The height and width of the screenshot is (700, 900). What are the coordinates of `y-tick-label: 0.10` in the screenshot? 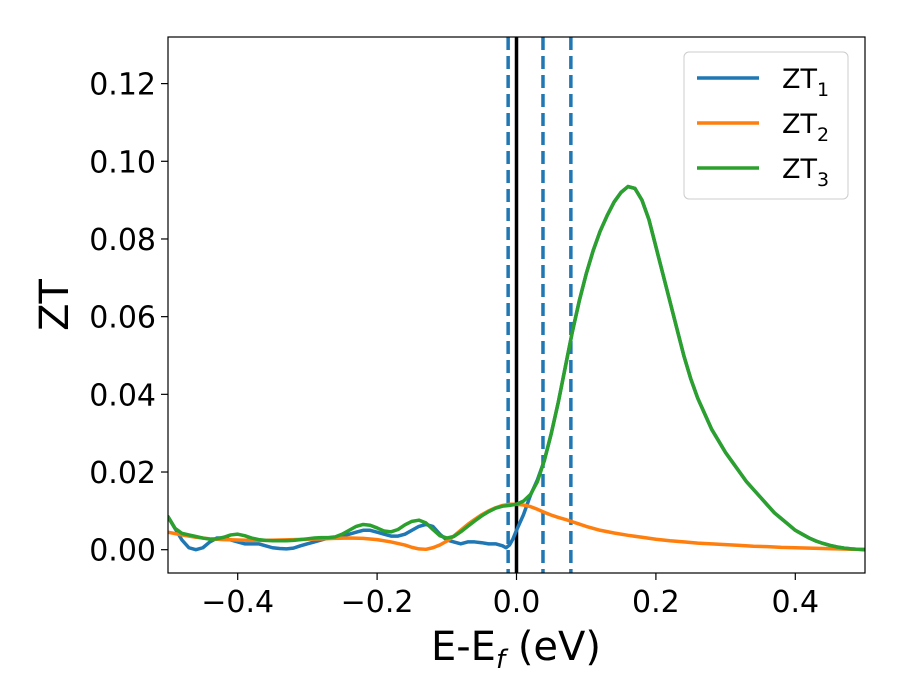 It's located at (122, 162).